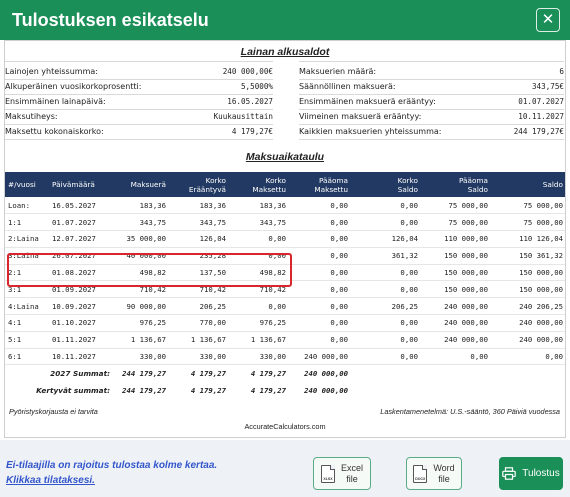  Describe the element at coordinates (386, 306) in the screenshot. I see `table-cell: 206,25` at that location.